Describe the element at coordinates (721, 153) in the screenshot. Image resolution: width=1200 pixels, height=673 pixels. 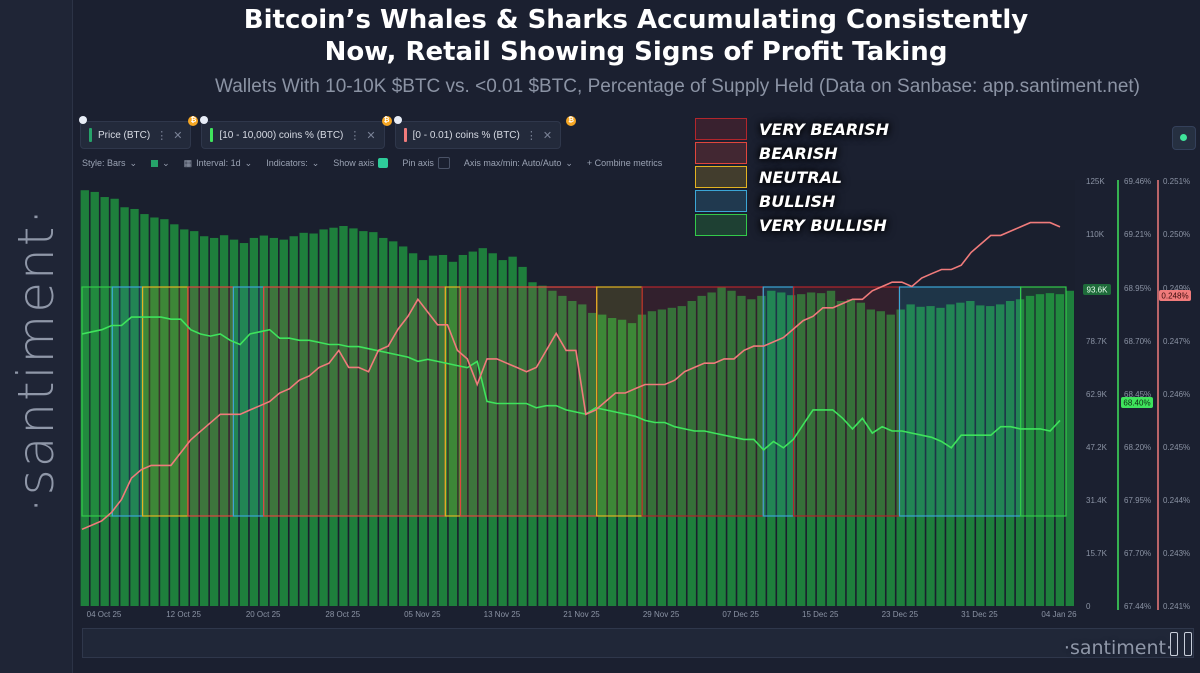
I see `legend-swatch` at that location.